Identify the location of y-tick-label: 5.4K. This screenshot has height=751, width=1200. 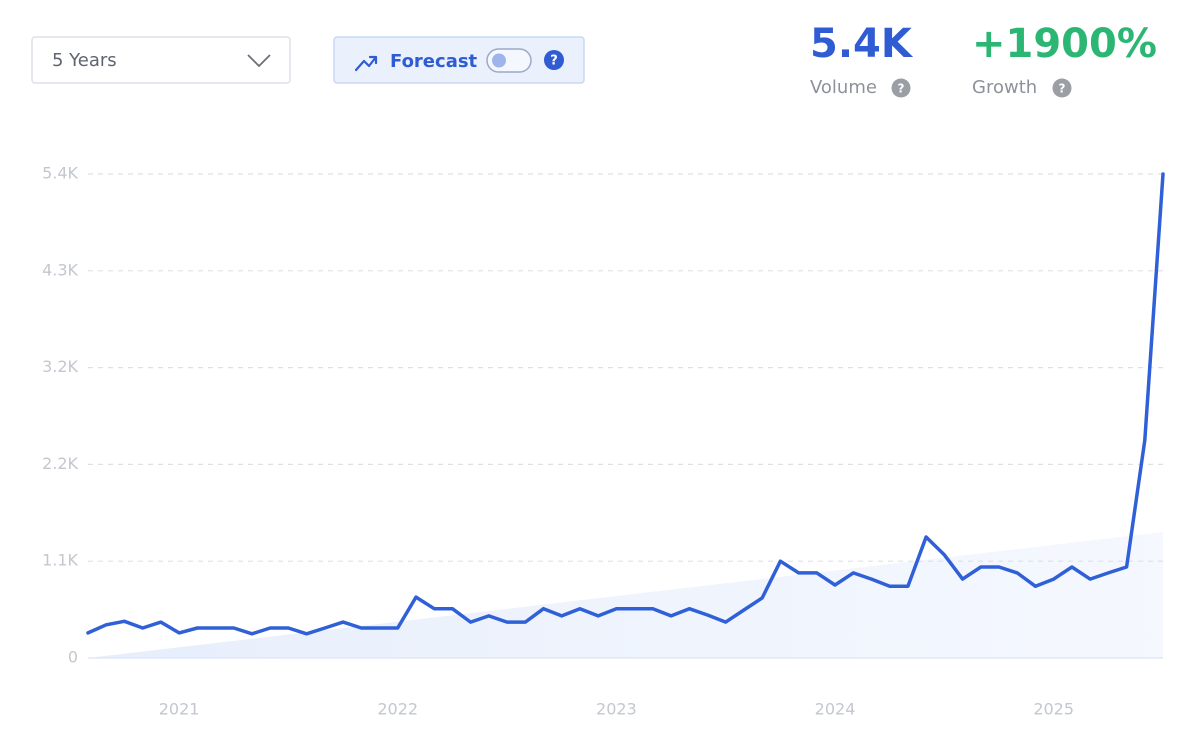
(60, 173).